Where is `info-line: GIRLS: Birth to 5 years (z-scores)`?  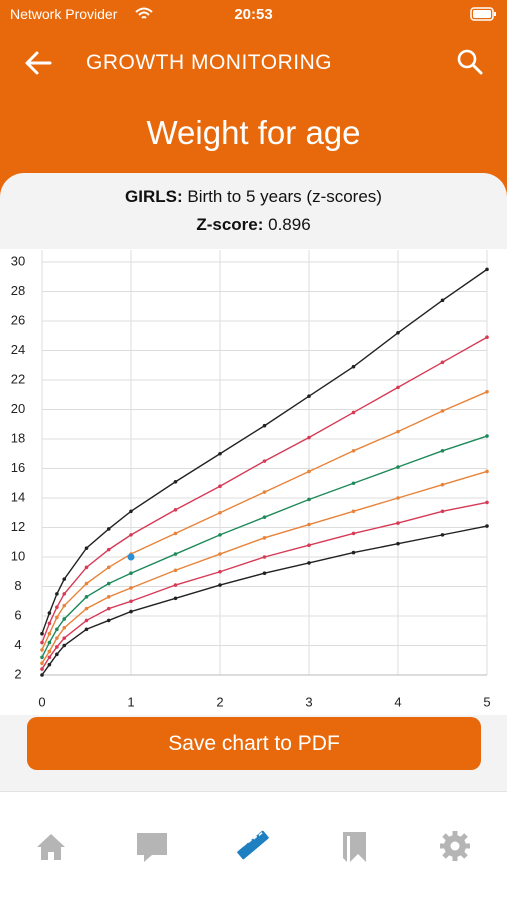 info-line: GIRLS: Birth to 5 years (z-scores) is located at coordinates (253, 197).